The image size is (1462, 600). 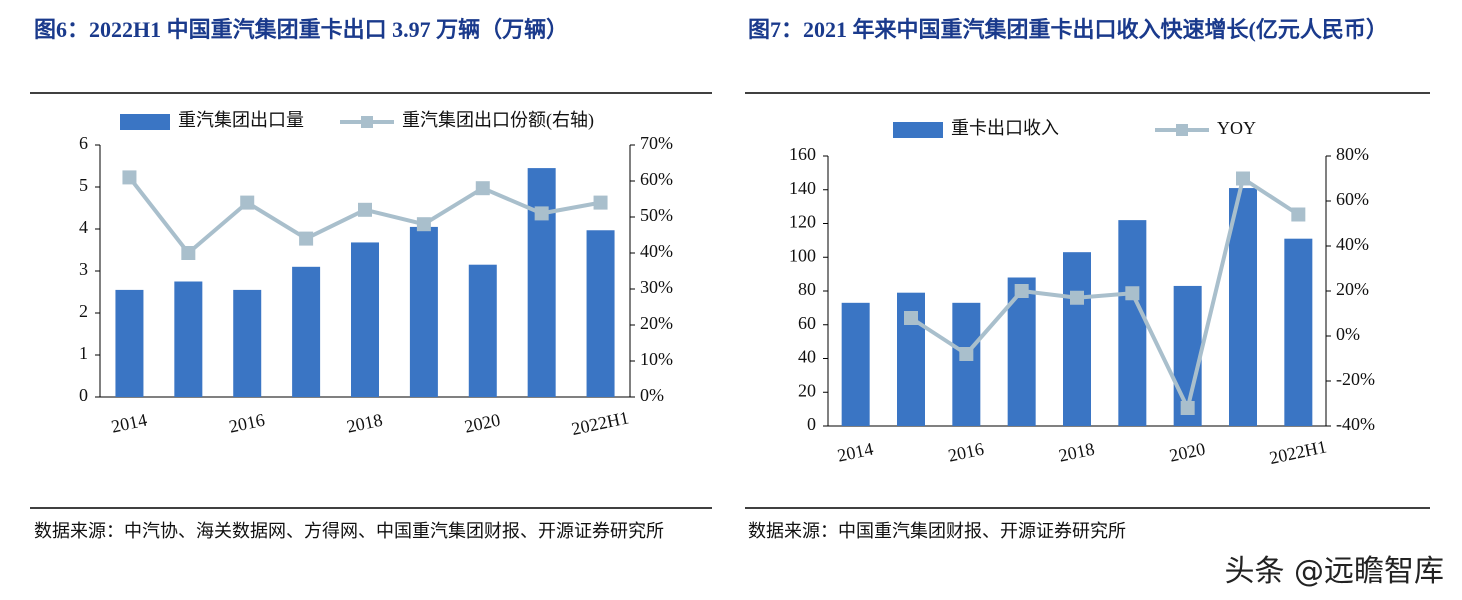 What do you see at coordinates (1355, 424) in the screenshot?
I see `y2-tick-label: -40%` at bounding box center [1355, 424].